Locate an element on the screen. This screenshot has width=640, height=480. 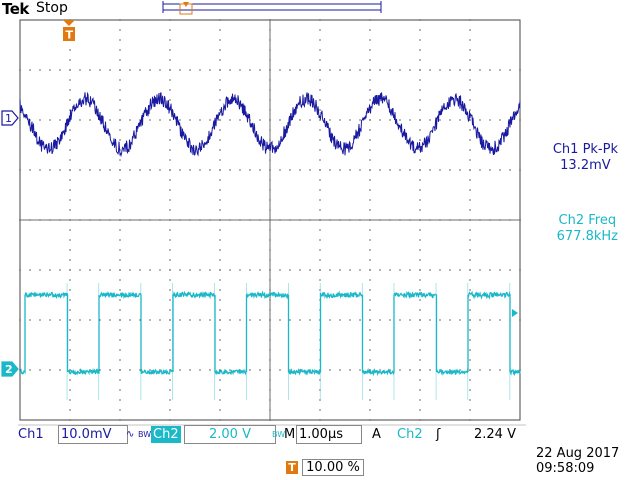
ch1-measurement-value: 13.2mV is located at coordinates (585, 166).